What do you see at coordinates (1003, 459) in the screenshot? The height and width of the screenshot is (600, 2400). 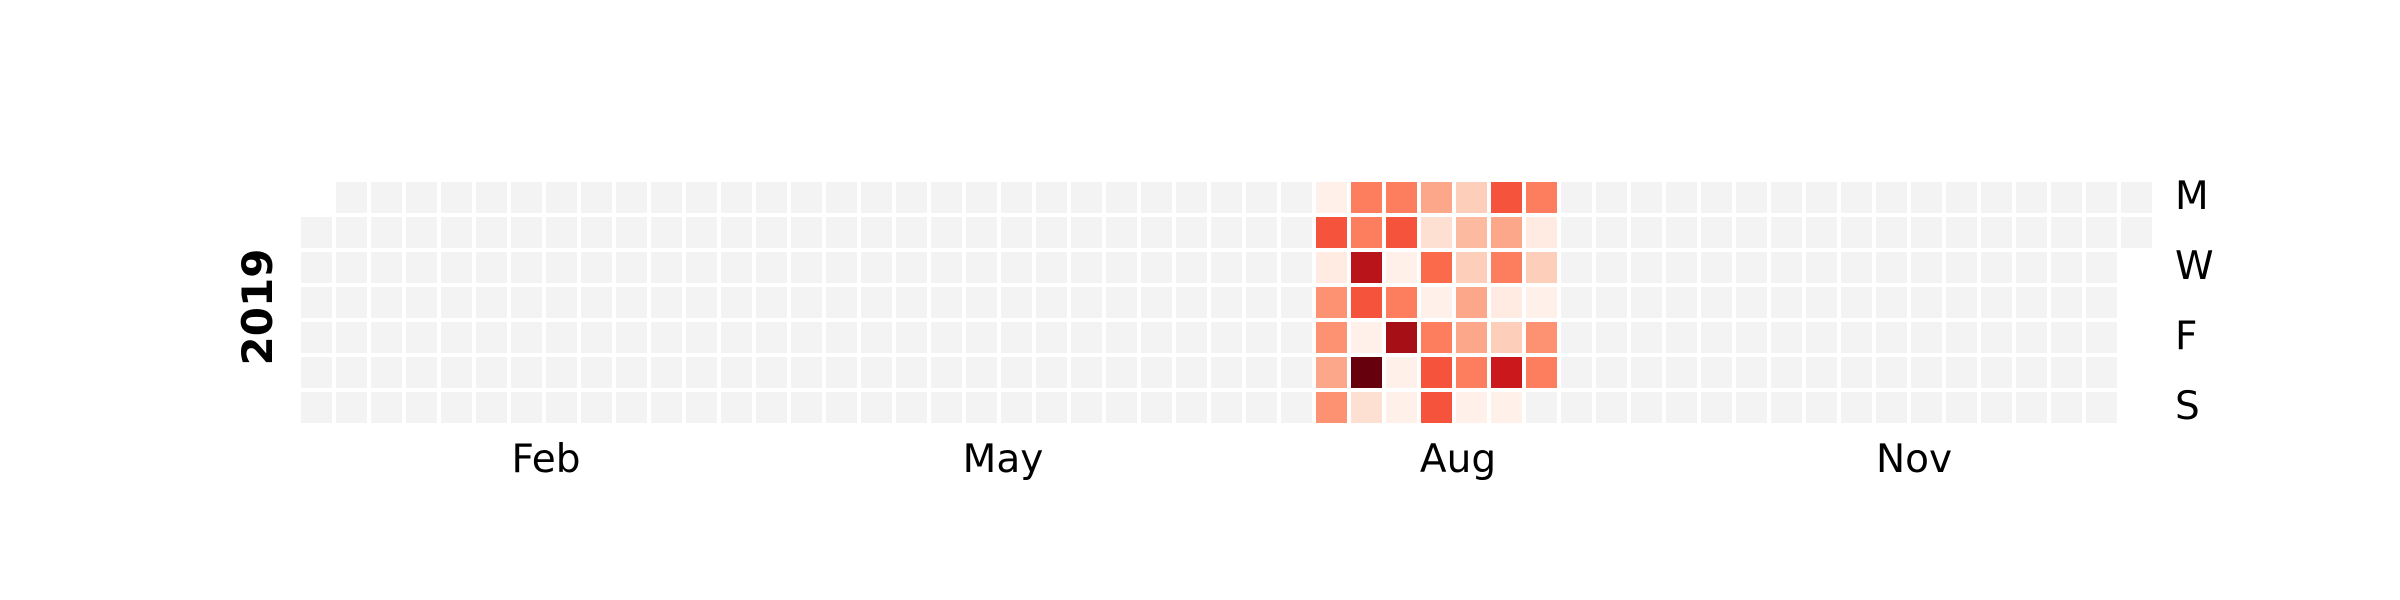 I see `month-label-may: May` at bounding box center [1003, 459].